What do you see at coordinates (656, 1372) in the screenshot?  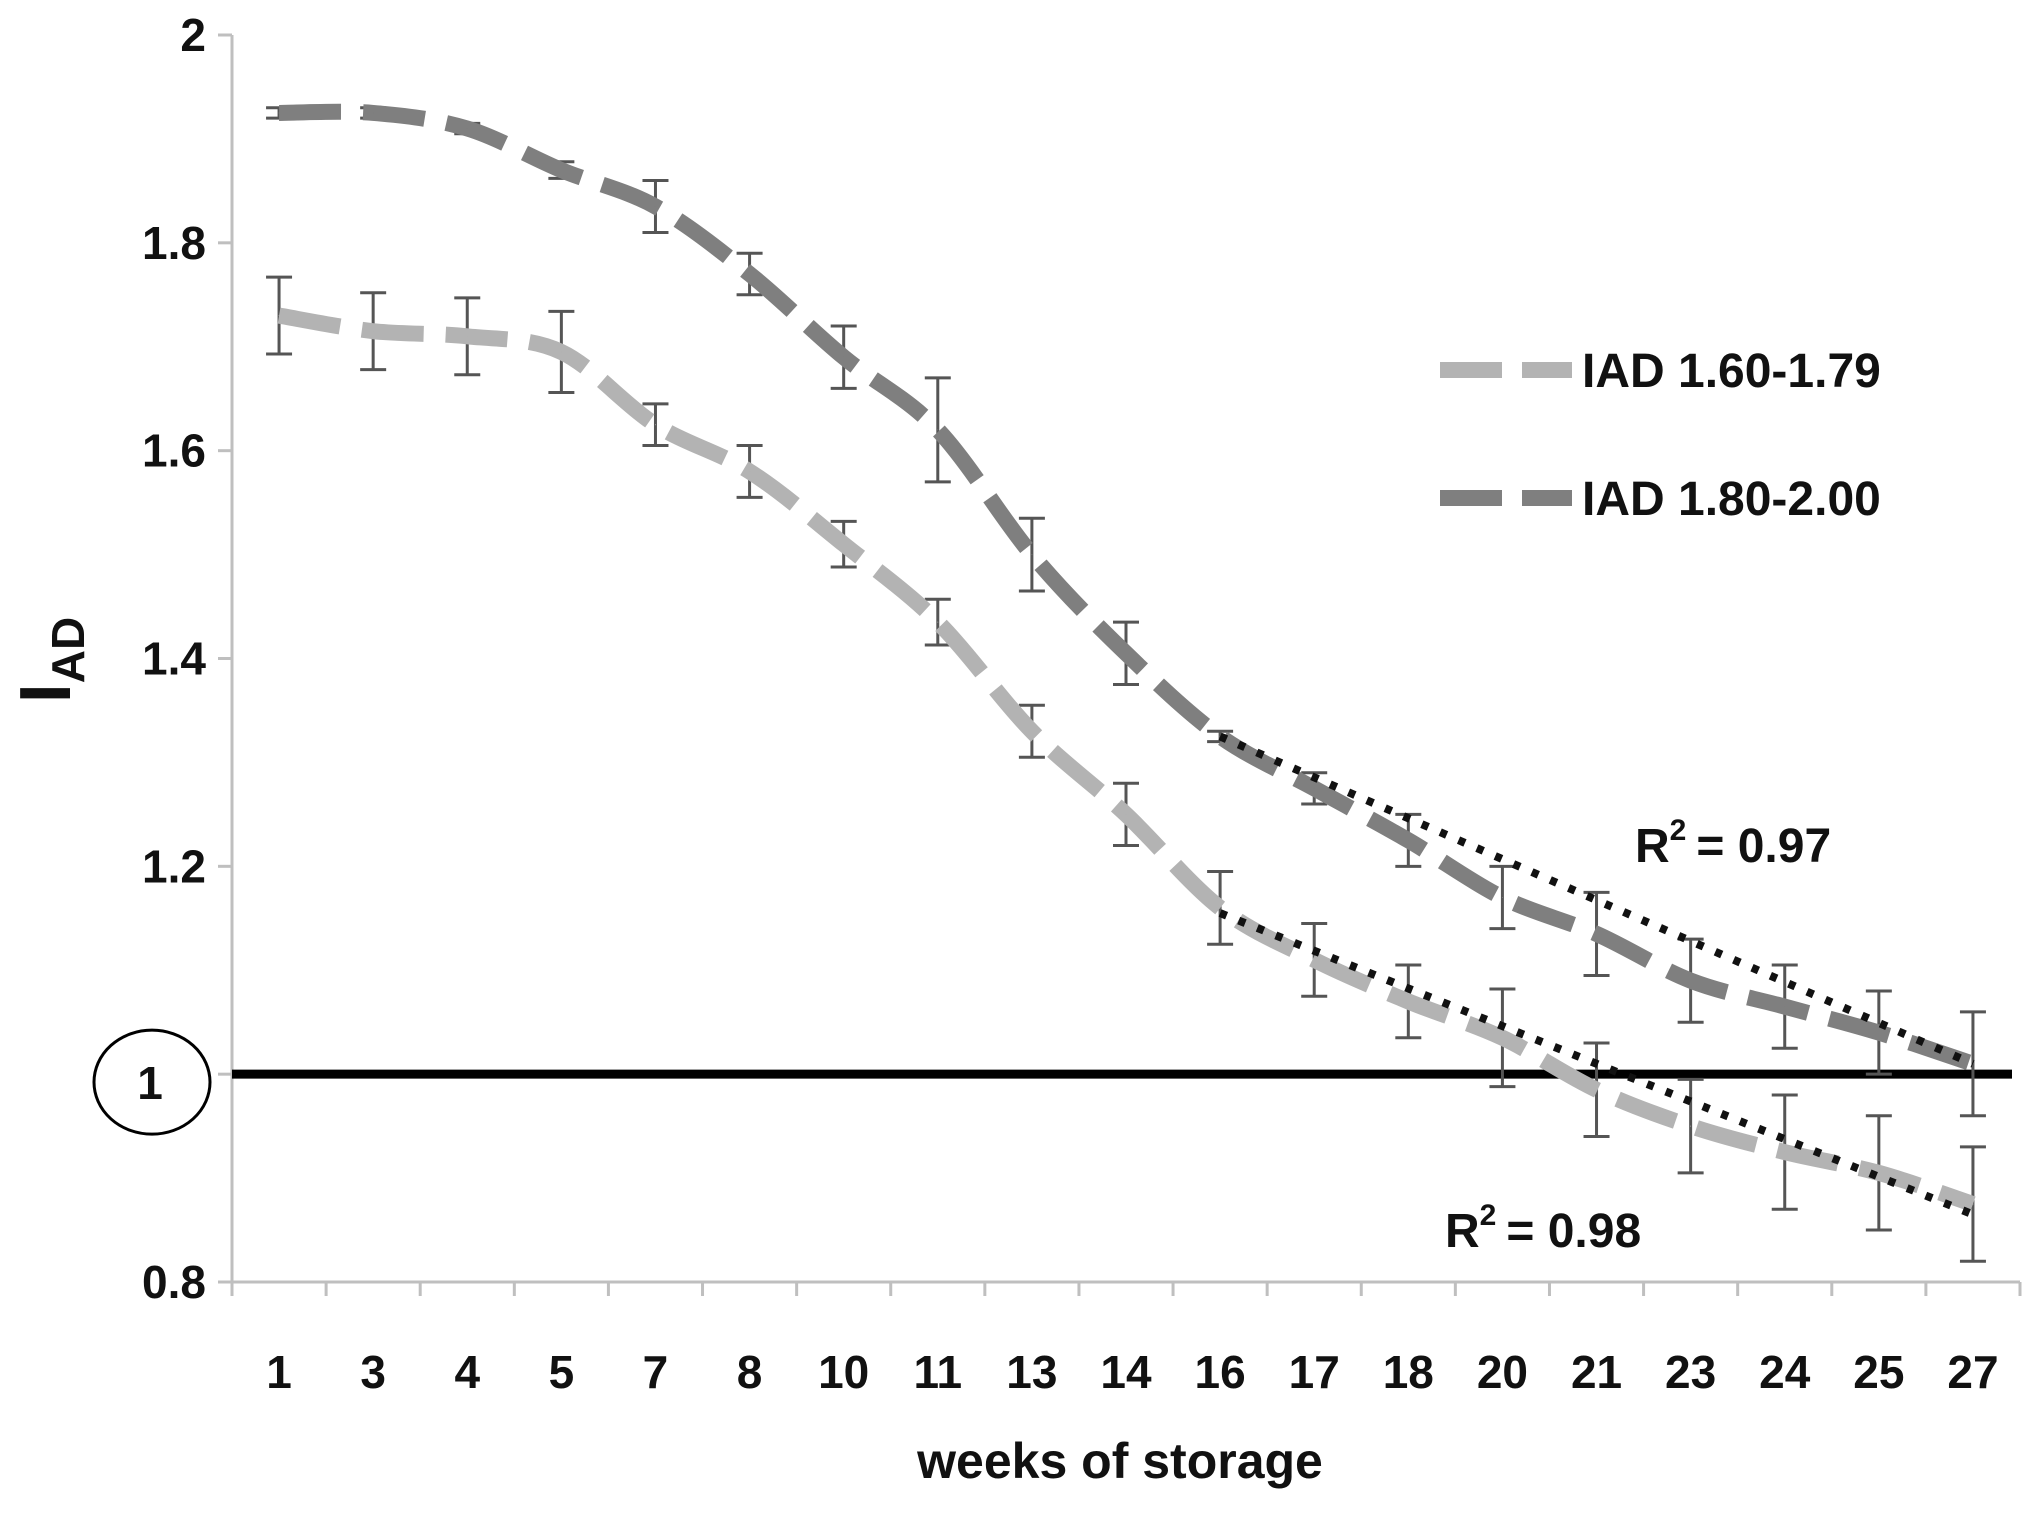 I see `x-tick-label: 7` at bounding box center [656, 1372].